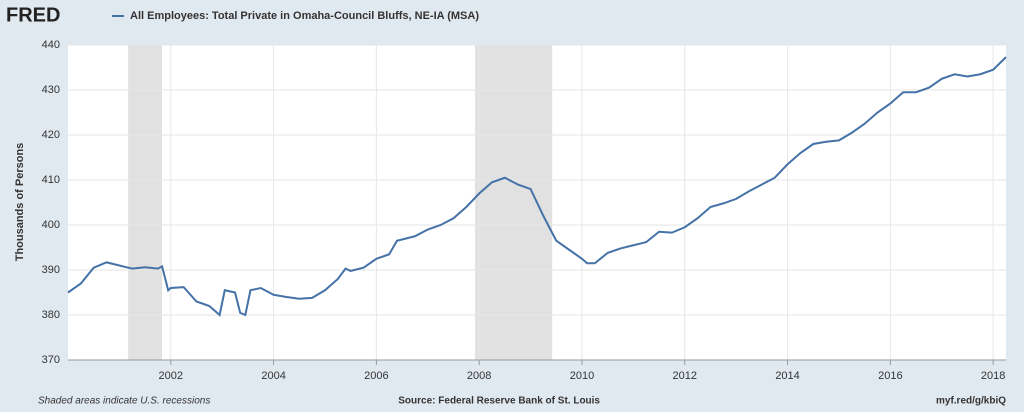  What do you see at coordinates (51, 270) in the screenshot?
I see `y-tick-label: 390` at bounding box center [51, 270].